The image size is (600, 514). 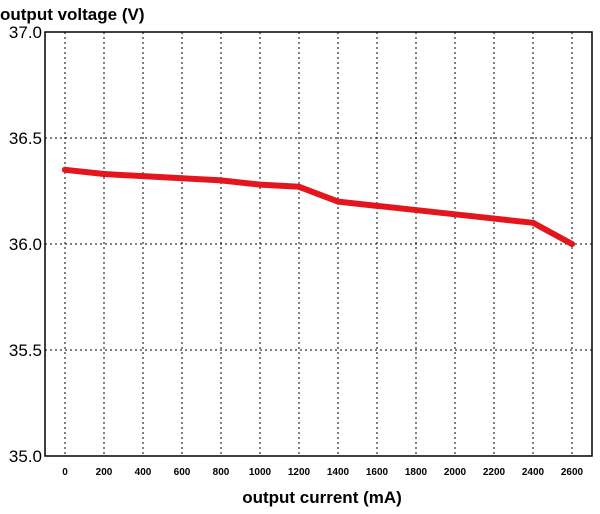 I want to click on x-tick-label: 2200, so click(x=494, y=472).